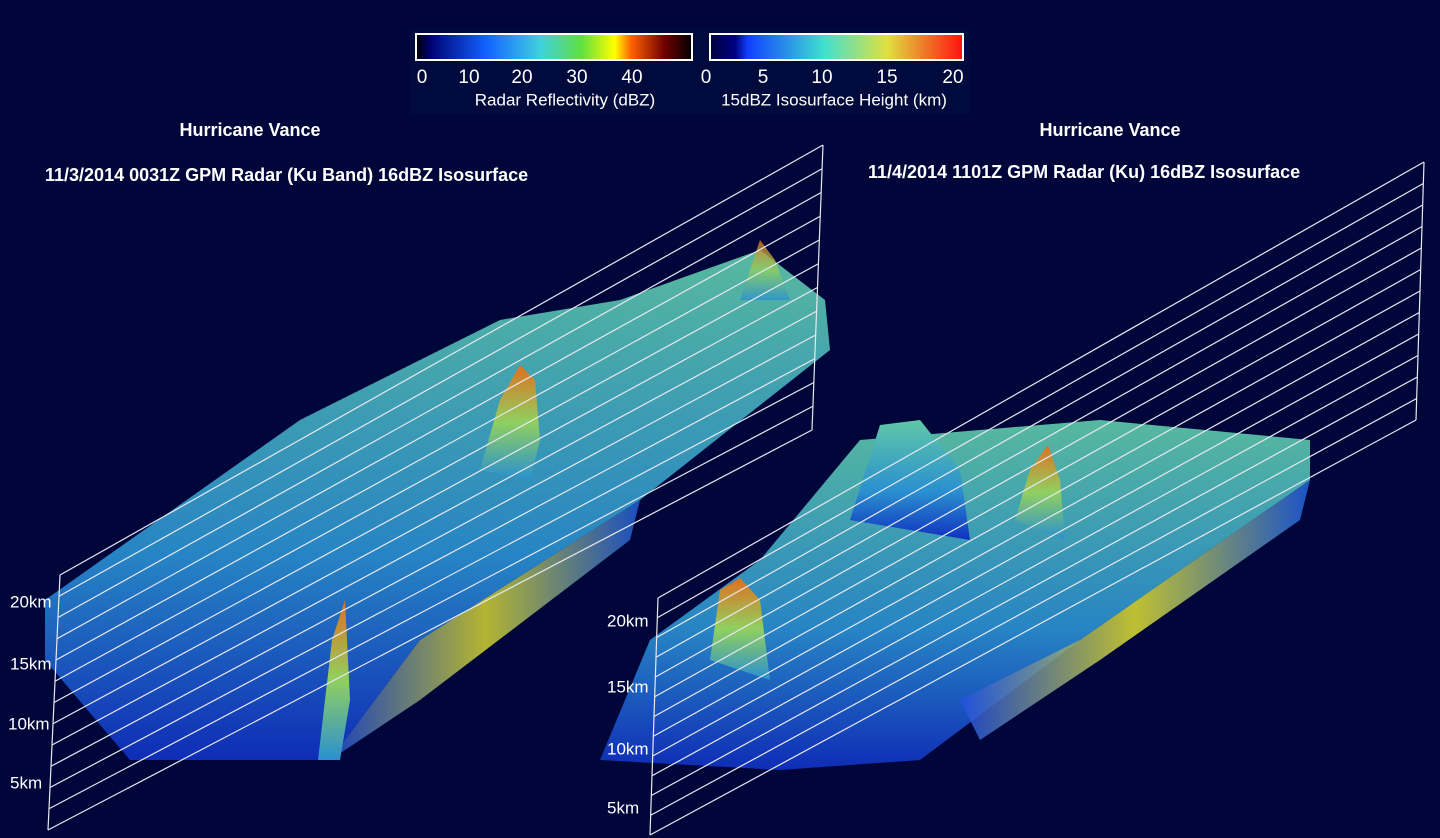 The height and width of the screenshot is (838, 1440). What do you see at coordinates (834, 99) in the screenshot?
I see `colorbar-label: 15dBZ Isosurface Height (km)` at bounding box center [834, 99].